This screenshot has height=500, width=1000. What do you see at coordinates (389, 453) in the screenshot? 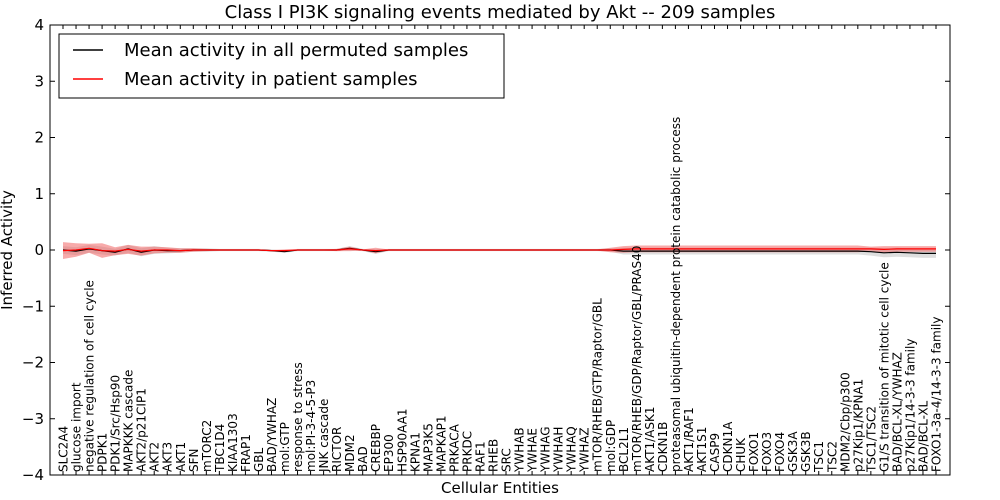
I see `x-tick-label: EP300` at bounding box center [389, 453].